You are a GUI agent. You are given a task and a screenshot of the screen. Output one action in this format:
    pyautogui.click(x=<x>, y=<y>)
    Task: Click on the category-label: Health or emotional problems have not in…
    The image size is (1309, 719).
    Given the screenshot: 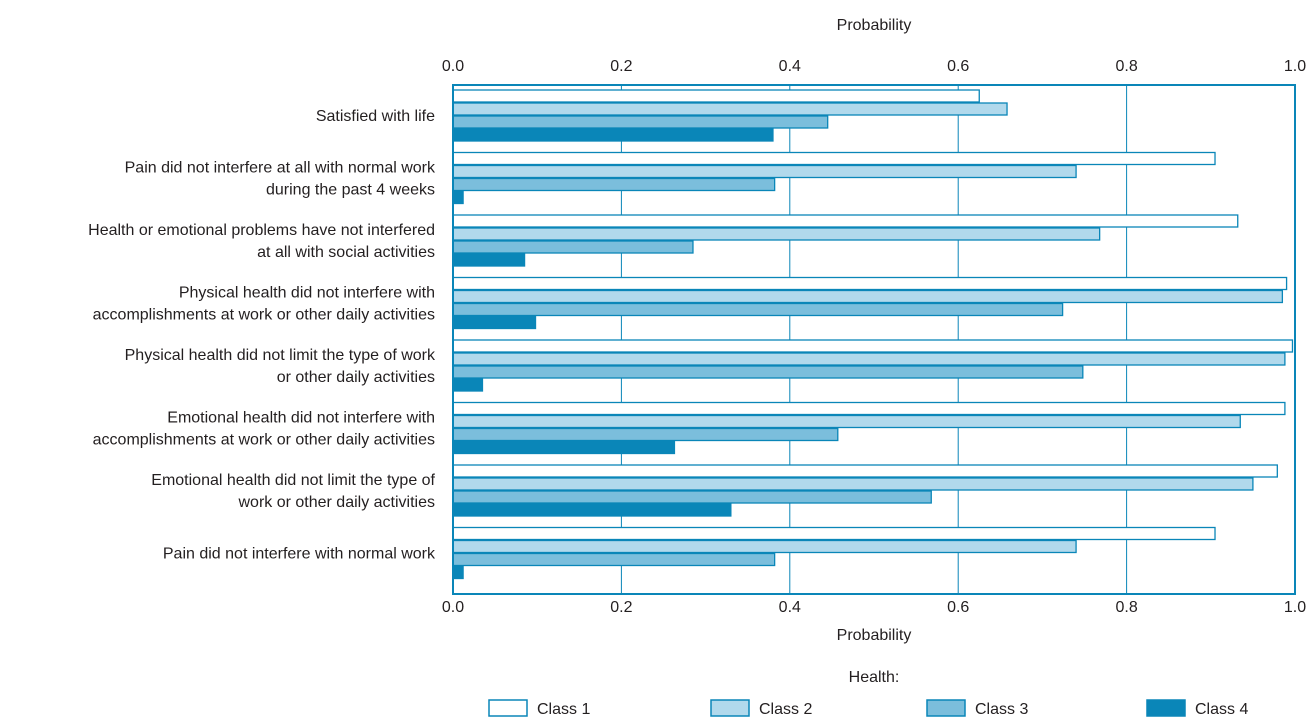 What is the action you would take?
    pyautogui.click(x=261, y=230)
    